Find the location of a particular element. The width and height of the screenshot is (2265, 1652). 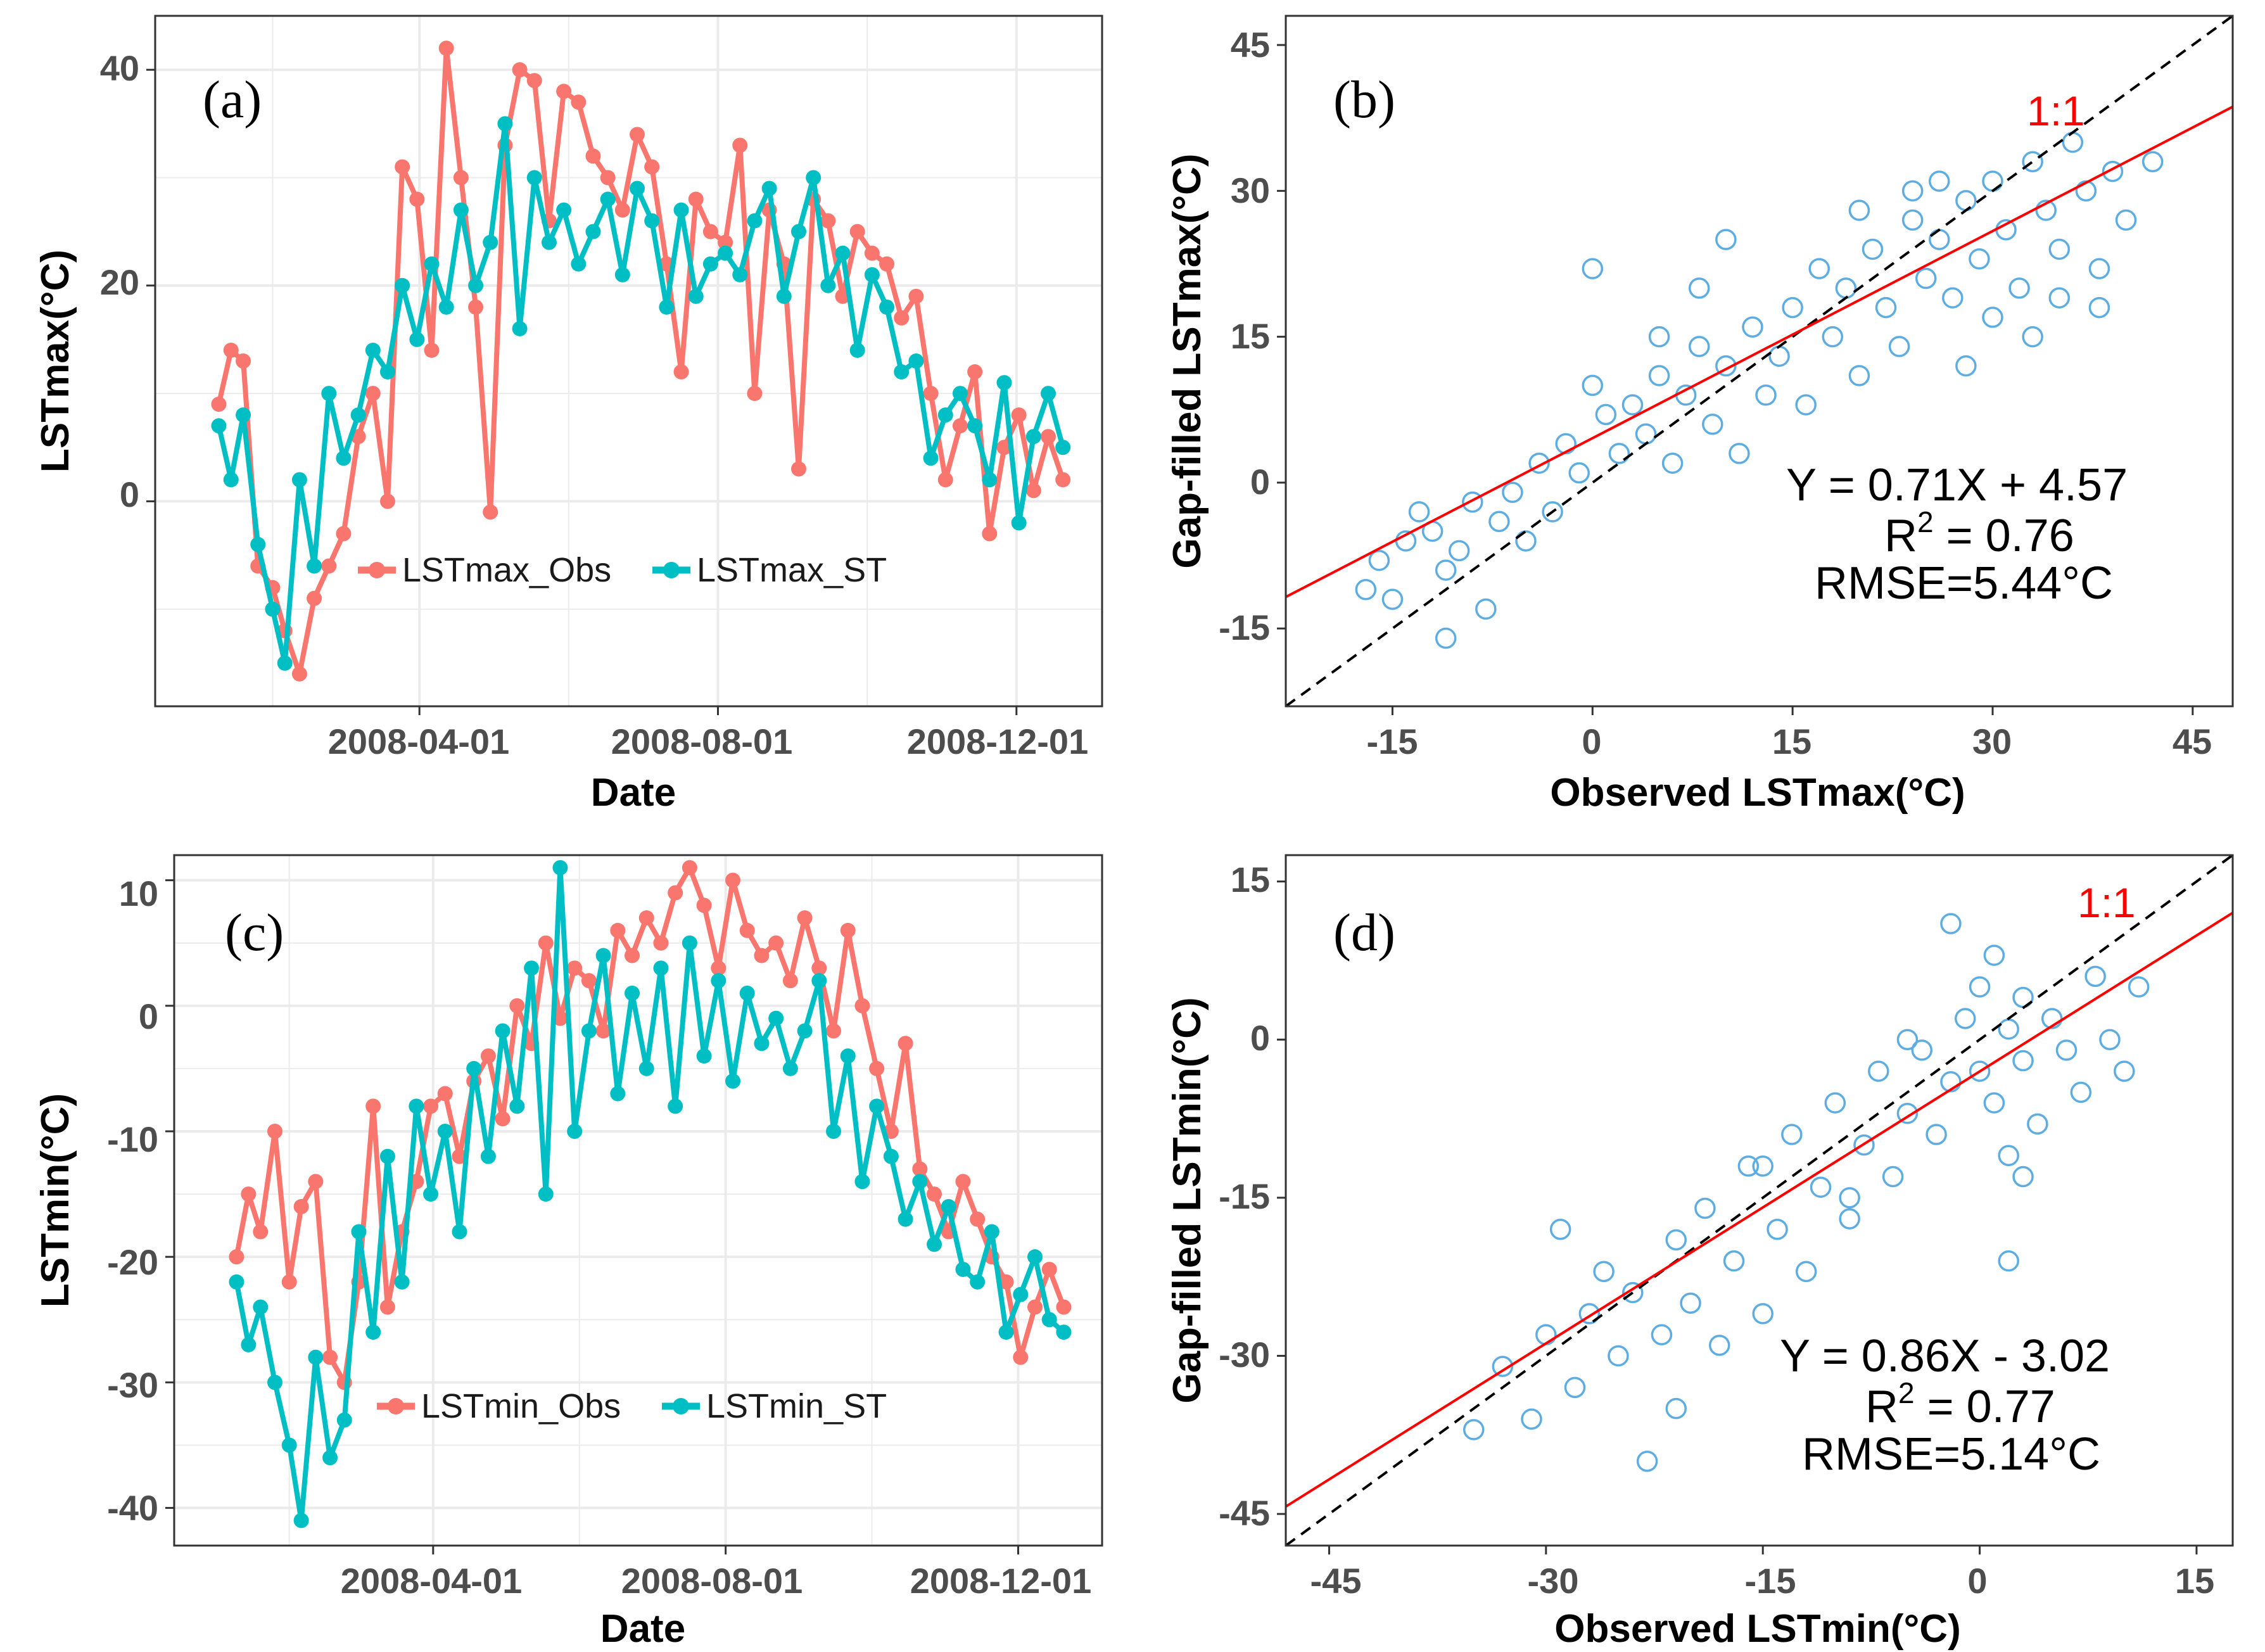

panel-d-rmse: RMSE=5.14°C is located at coordinates (1951, 1454).